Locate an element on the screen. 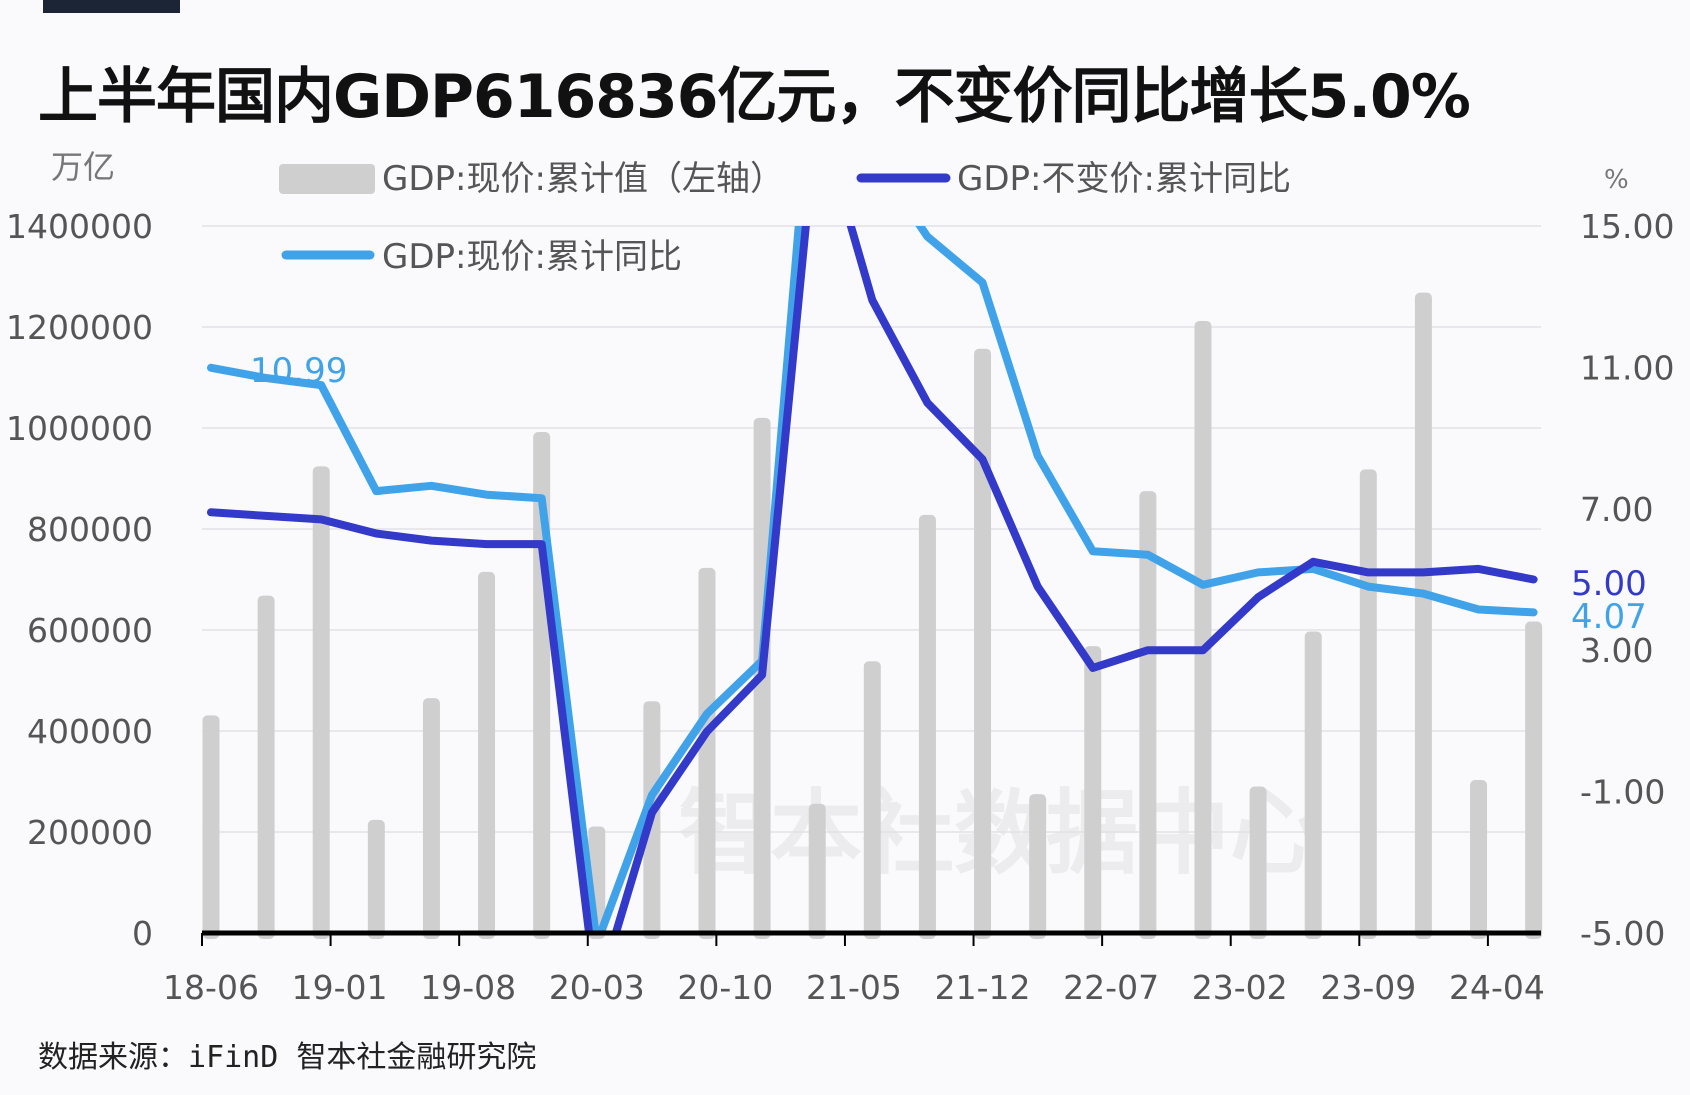 The image size is (1690, 1095). left-axis-tick-label: 800000 is located at coordinates (90, 529).